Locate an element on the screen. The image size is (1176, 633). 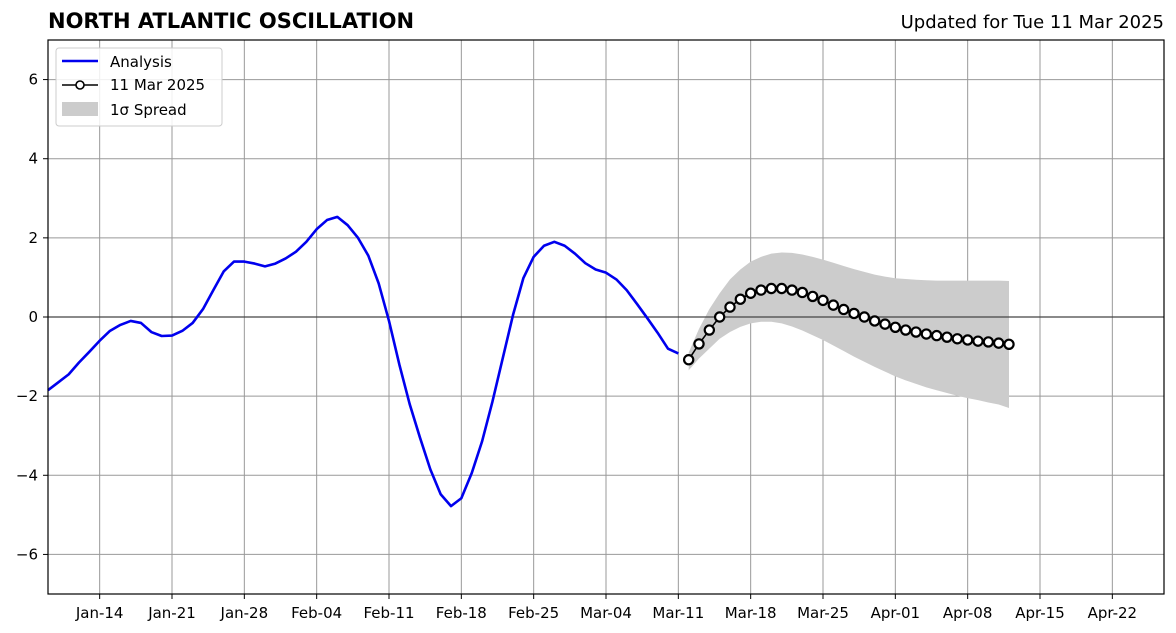
legend-forecast-marker is located at coordinates (80, 85).